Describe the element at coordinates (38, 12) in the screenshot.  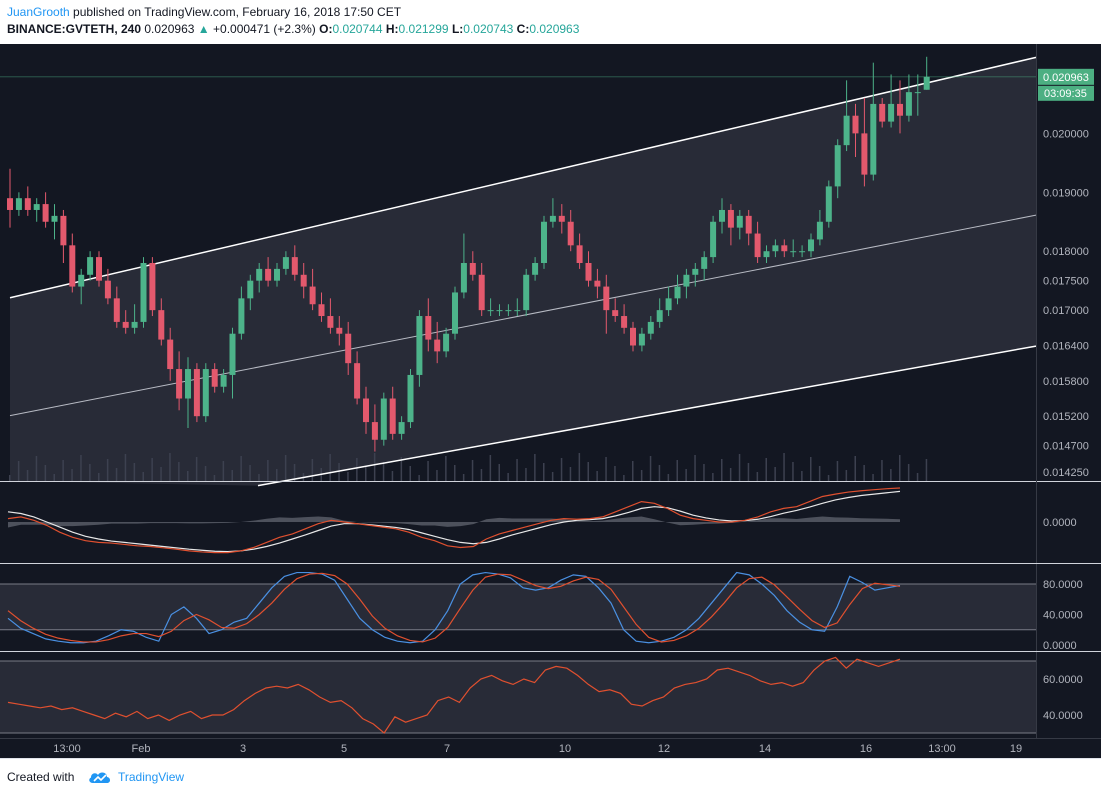
I see `author-link: JuanGrooth` at that location.